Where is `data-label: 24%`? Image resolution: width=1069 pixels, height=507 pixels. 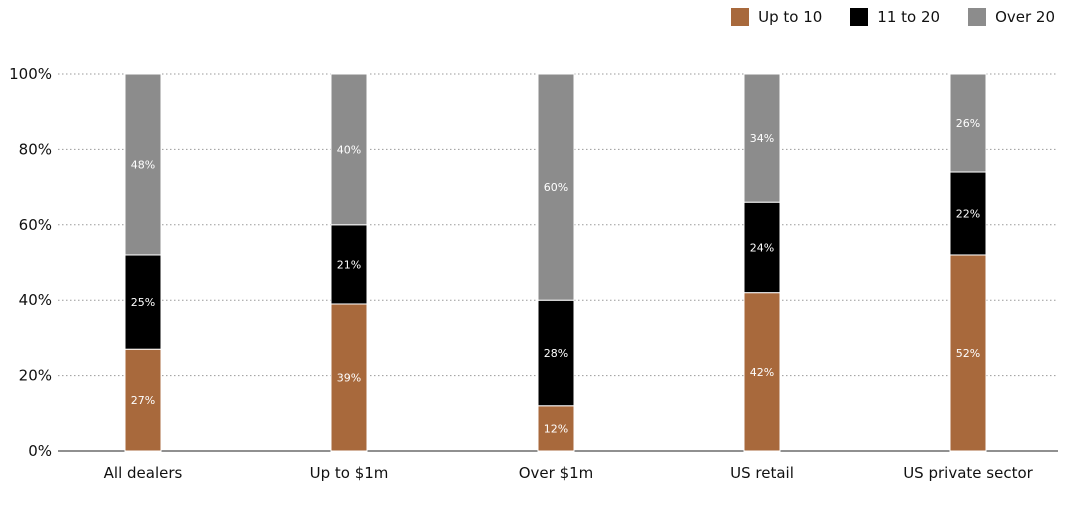
data-label: 24% is located at coordinates (762, 247).